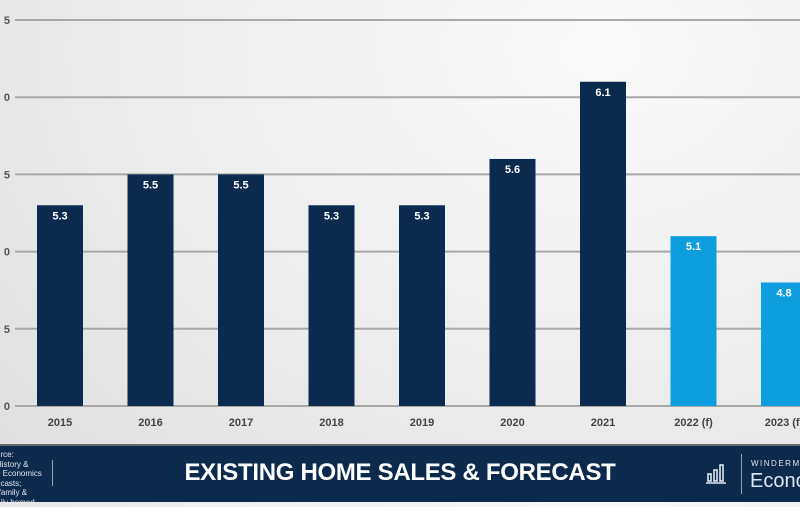 The width and height of the screenshot is (800, 507). Describe the element at coordinates (512, 170) in the screenshot. I see `data-label: 5.6` at that location.